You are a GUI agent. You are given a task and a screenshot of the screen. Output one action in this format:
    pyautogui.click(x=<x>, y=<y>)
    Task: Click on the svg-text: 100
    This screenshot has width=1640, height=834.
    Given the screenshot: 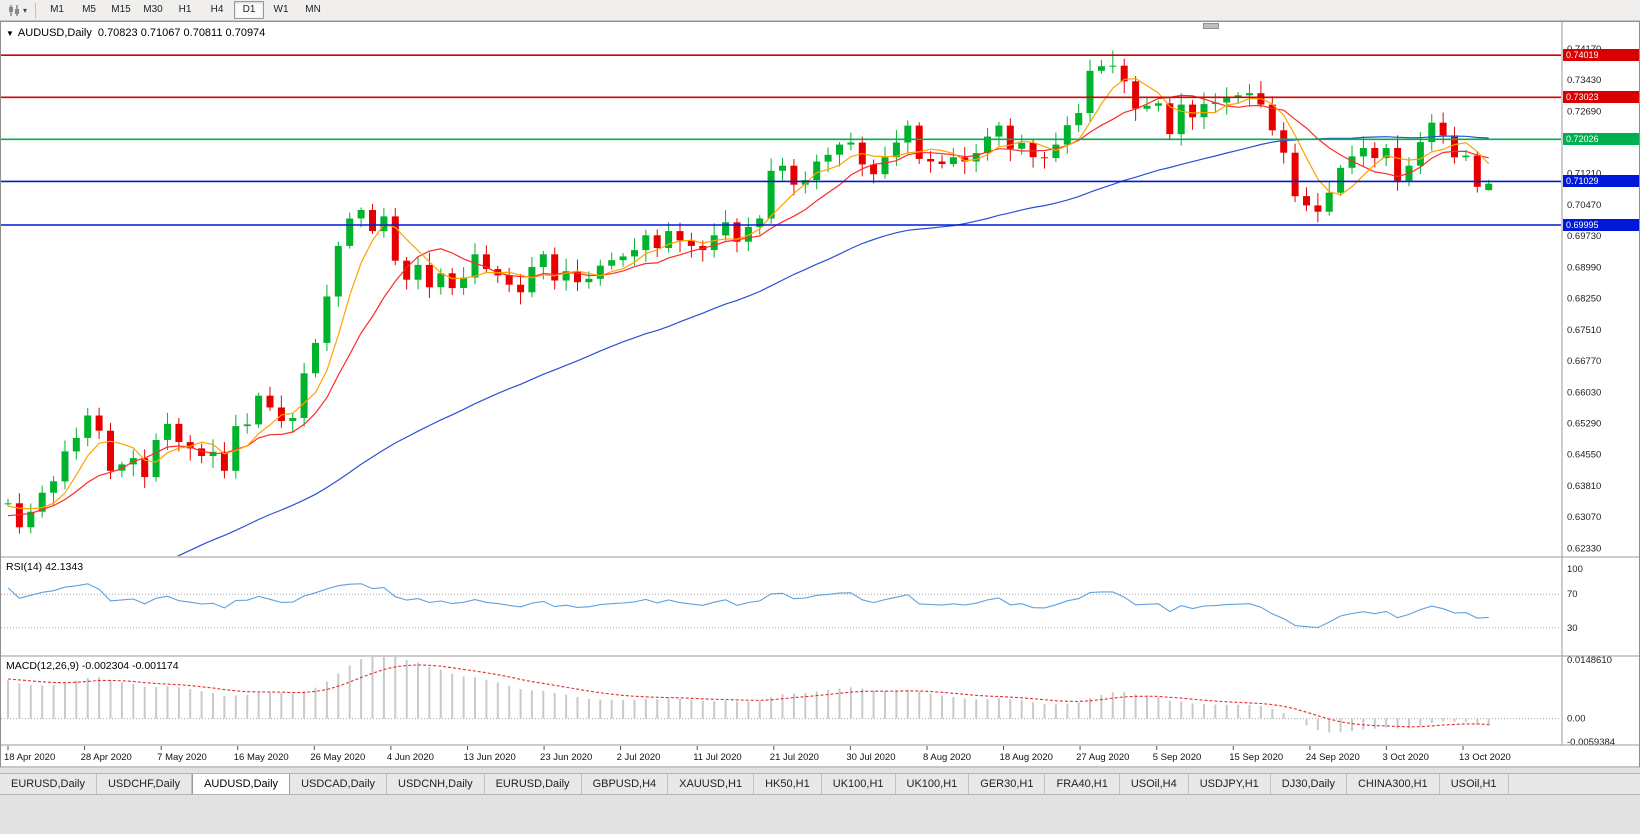 What is the action you would take?
    pyautogui.click(x=1575, y=569)
    